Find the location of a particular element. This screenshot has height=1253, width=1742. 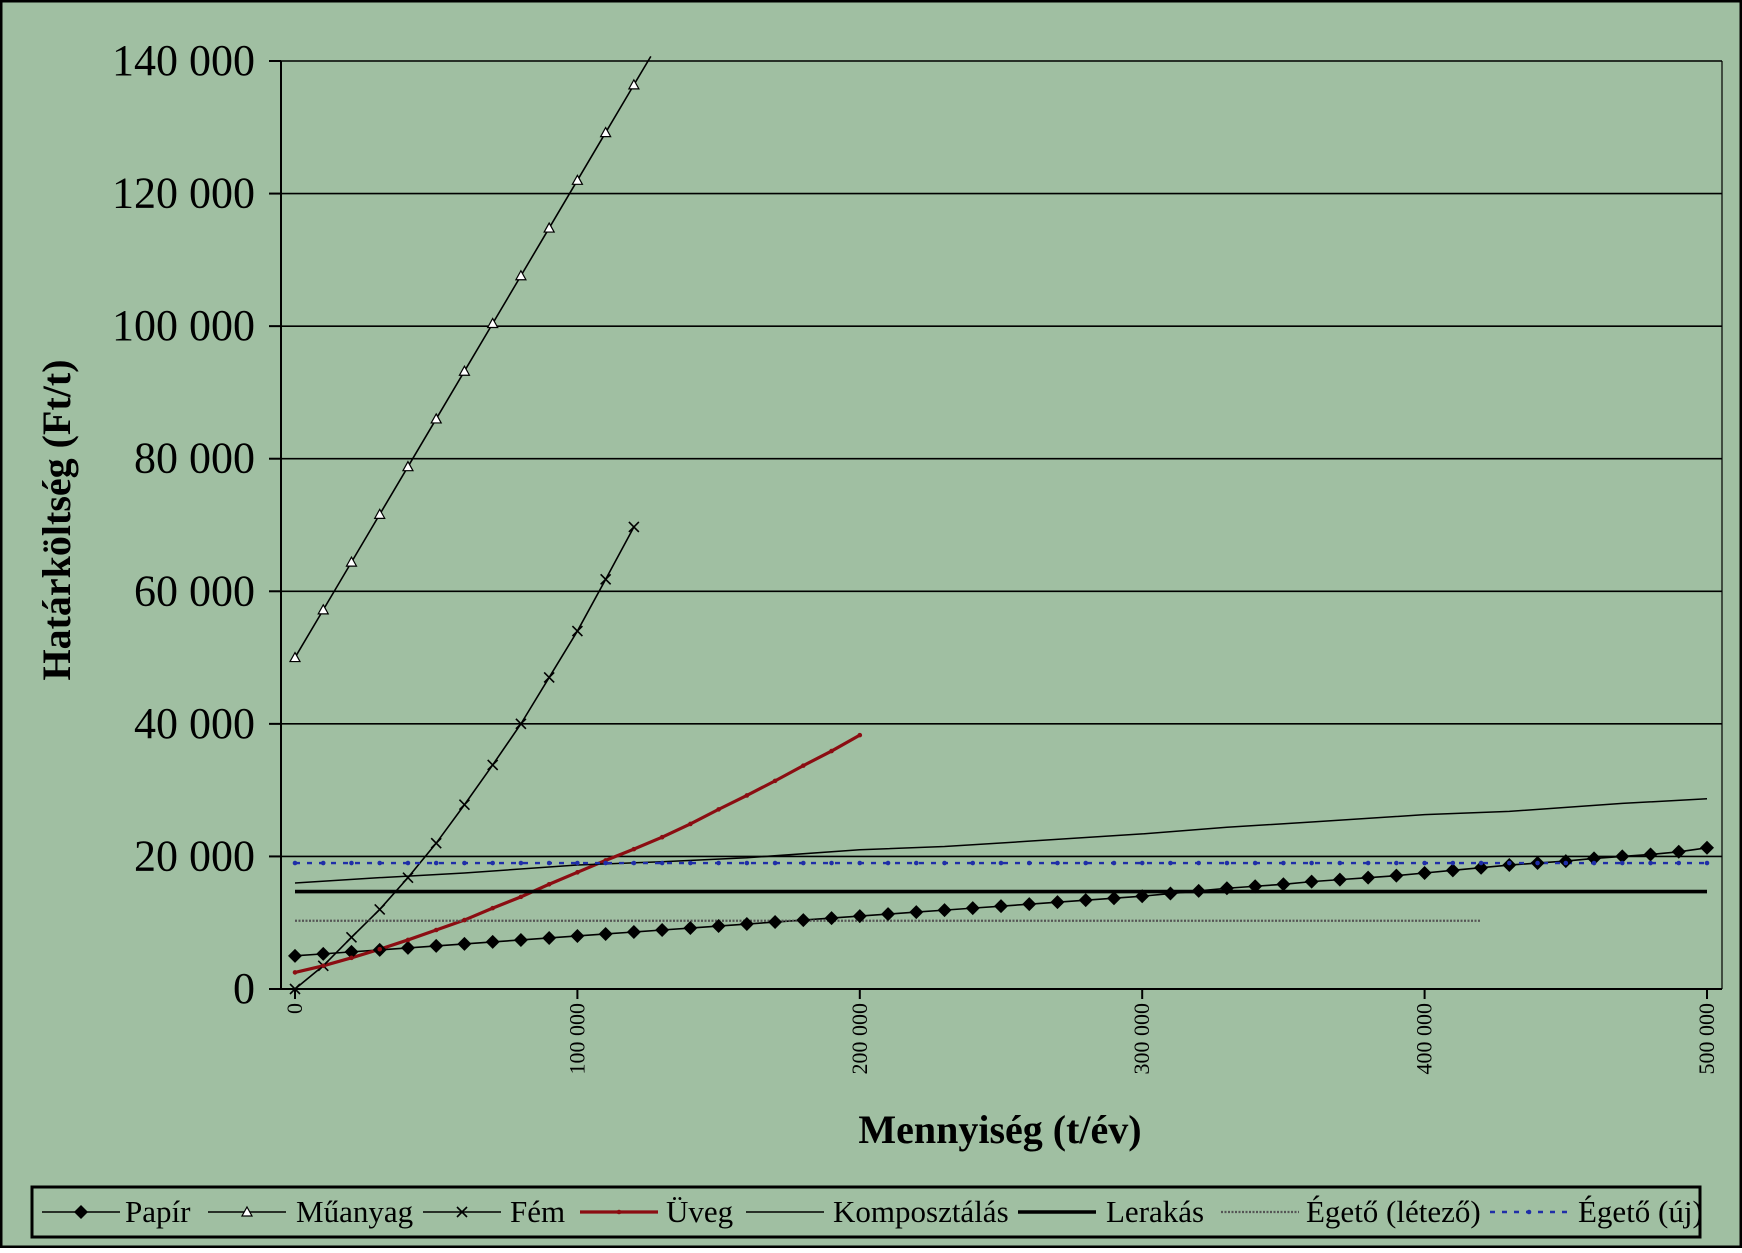

x-tick-label: 500 000 is located at coordinates (1706, 1039).